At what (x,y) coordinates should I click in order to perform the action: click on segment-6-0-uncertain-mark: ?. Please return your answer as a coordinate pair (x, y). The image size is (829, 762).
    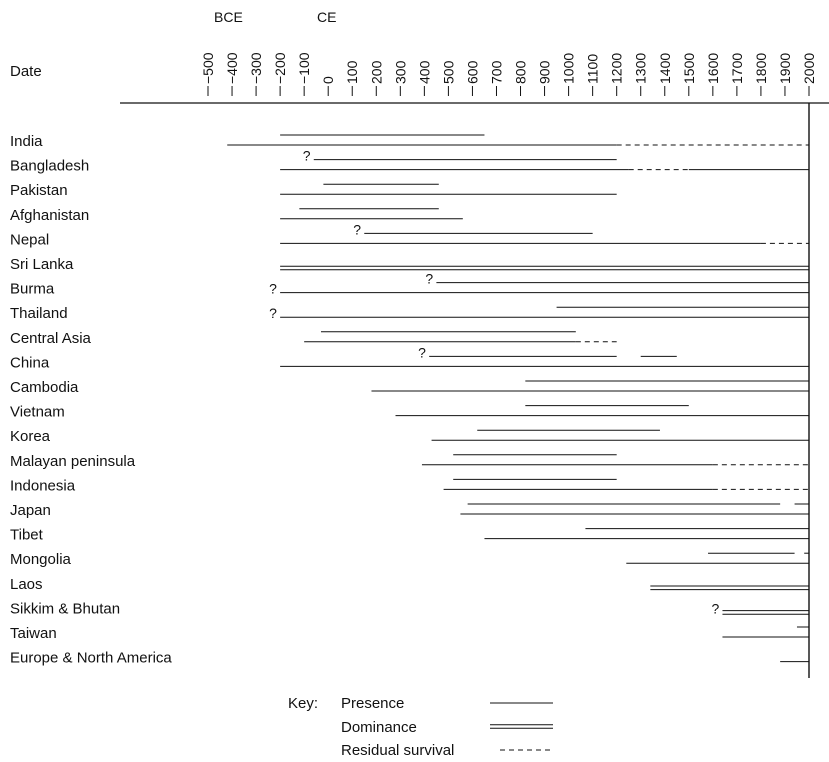
    Looking at the image, I should click on (429, 279).